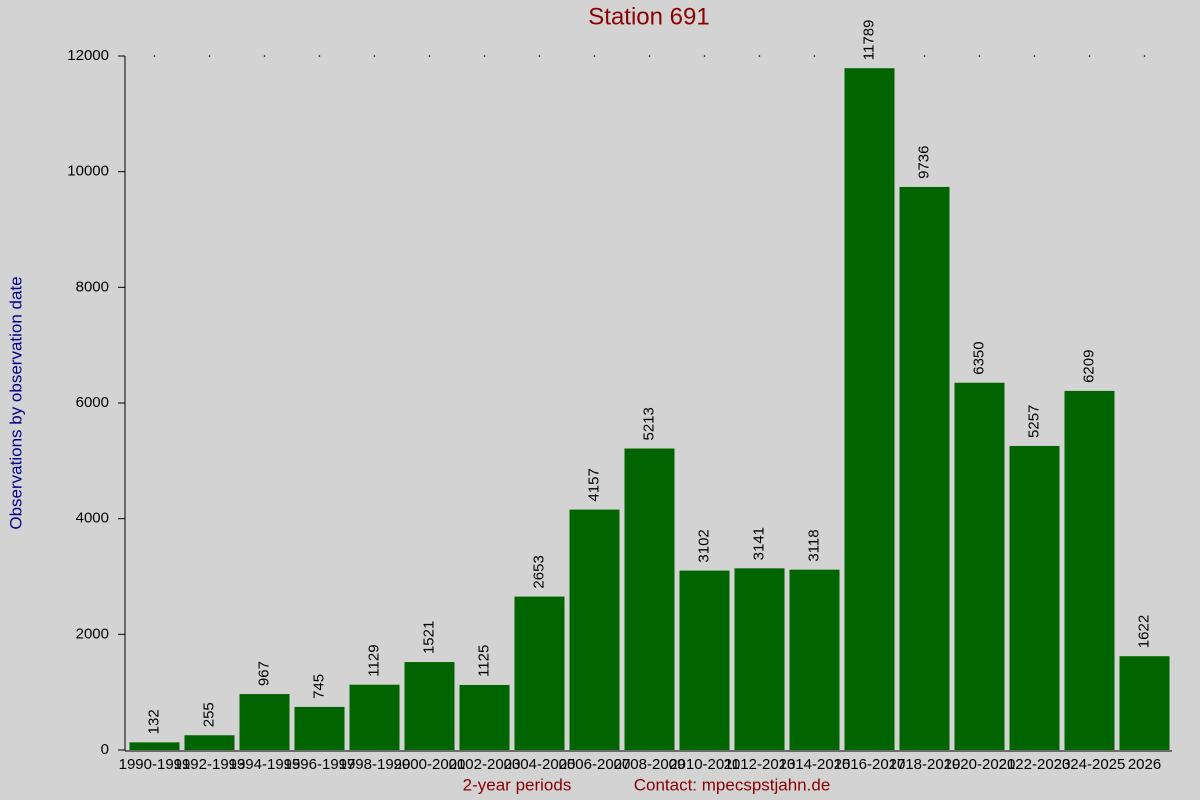 This screenshot has height=800, width=1200. Describe the element at coordinates (593, 484) in the screenshot. I see `value-label: 4157` at that location.